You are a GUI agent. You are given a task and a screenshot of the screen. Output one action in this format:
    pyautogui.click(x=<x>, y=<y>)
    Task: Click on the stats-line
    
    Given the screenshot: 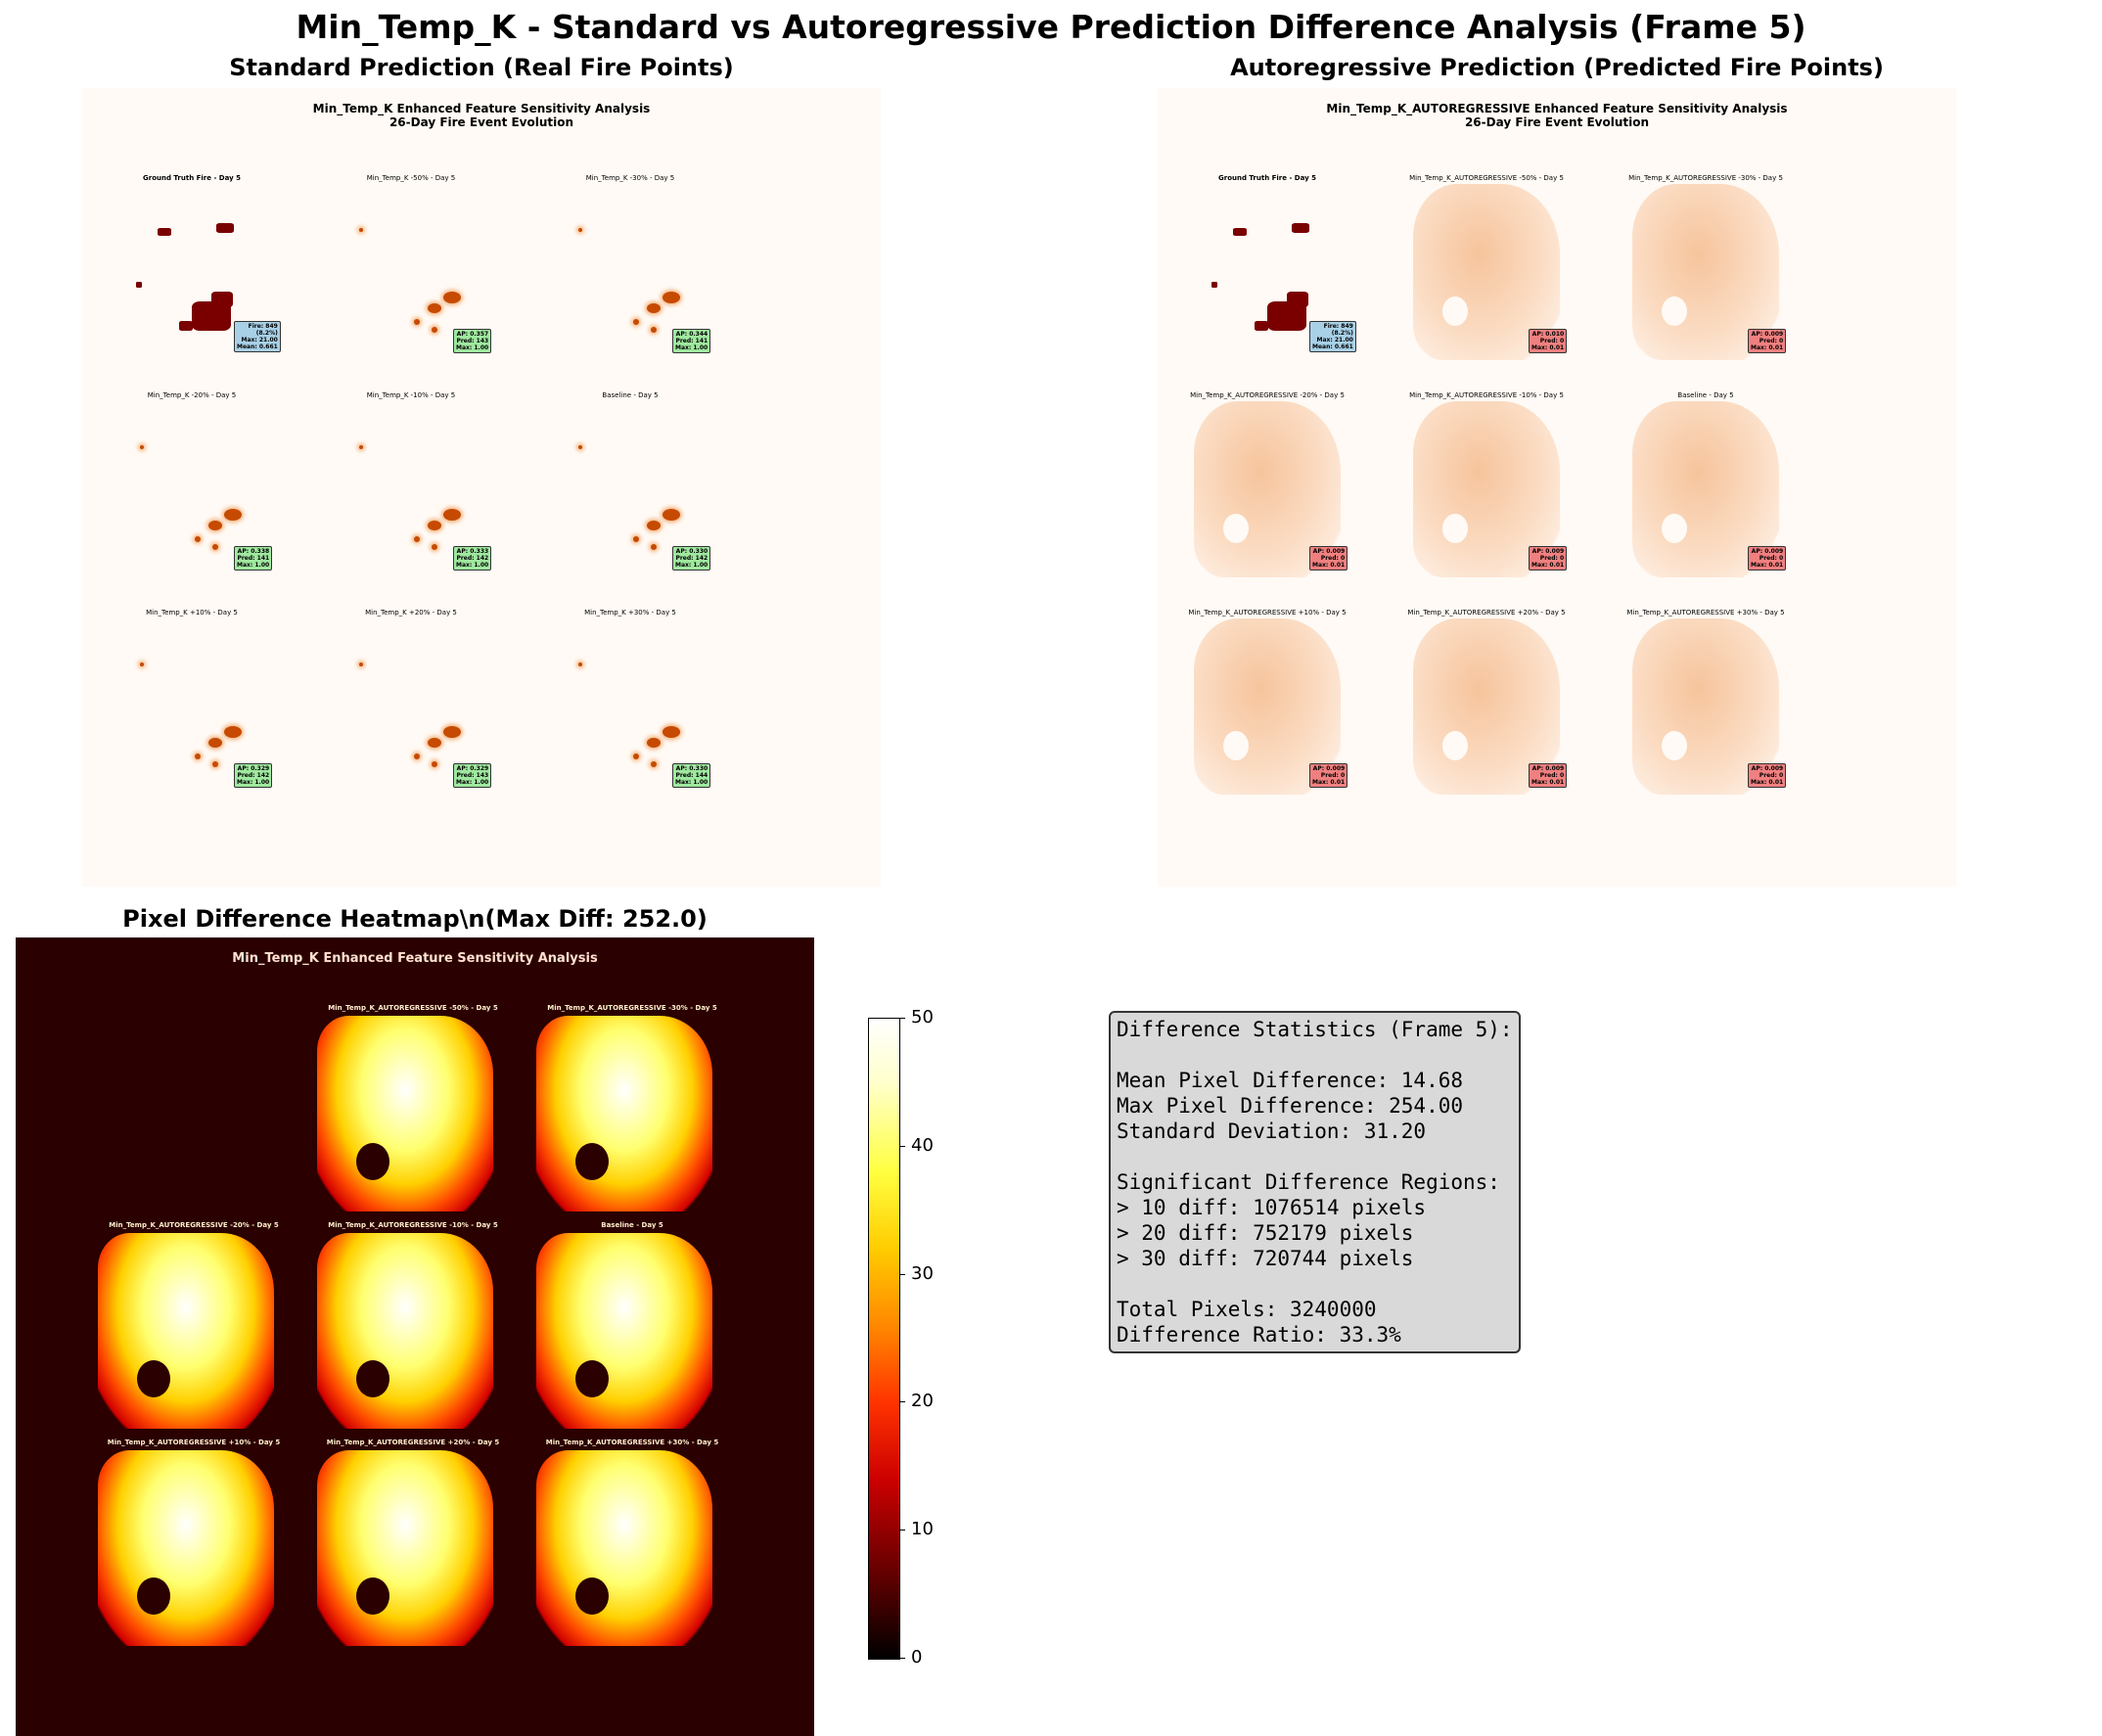 What is the action you would take?
    pyautogui.click(x=1315, y=1284)
    